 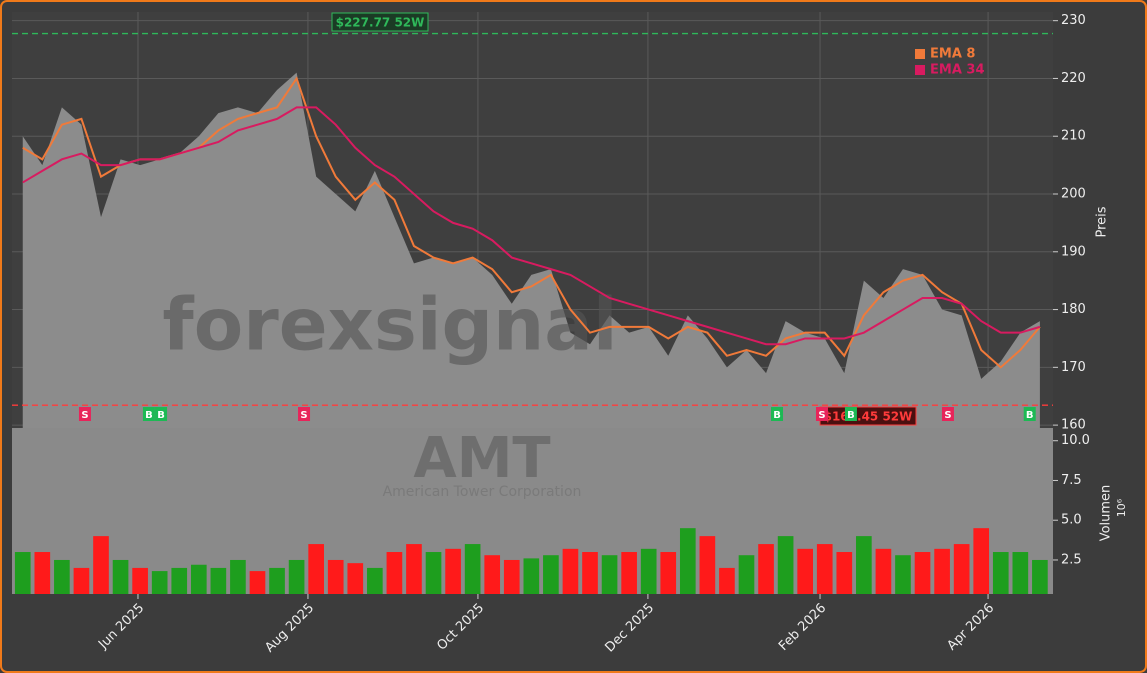 I want to click on y-tick-label: 220, so click(x=1073, y=78).